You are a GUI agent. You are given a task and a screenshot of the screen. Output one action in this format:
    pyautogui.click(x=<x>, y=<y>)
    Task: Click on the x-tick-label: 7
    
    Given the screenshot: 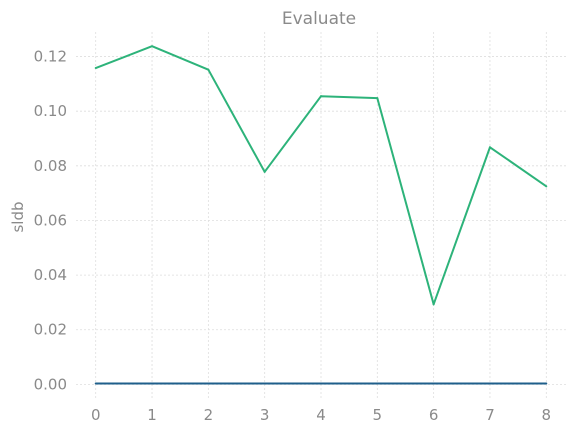 What is the action you would take?
    pyautogui.click(x=490, y=415)
    